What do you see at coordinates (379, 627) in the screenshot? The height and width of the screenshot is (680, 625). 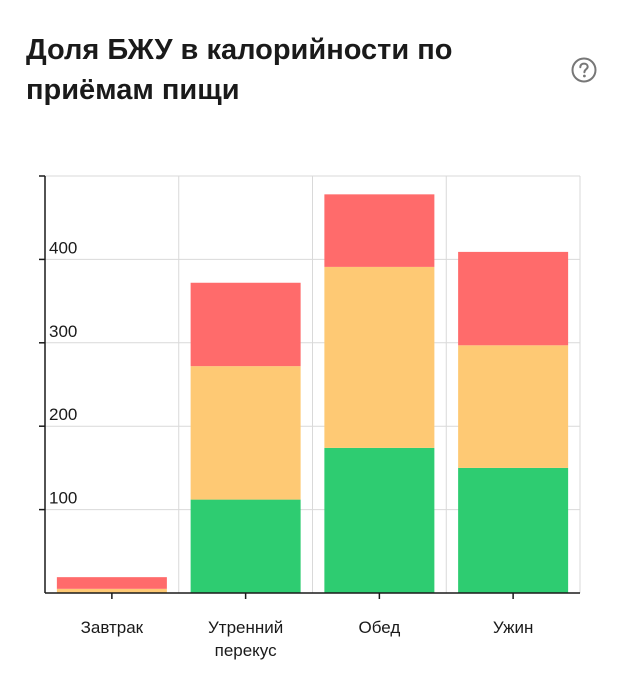 I see `x-tick-label: Обед` at bounding box center [379, 627].